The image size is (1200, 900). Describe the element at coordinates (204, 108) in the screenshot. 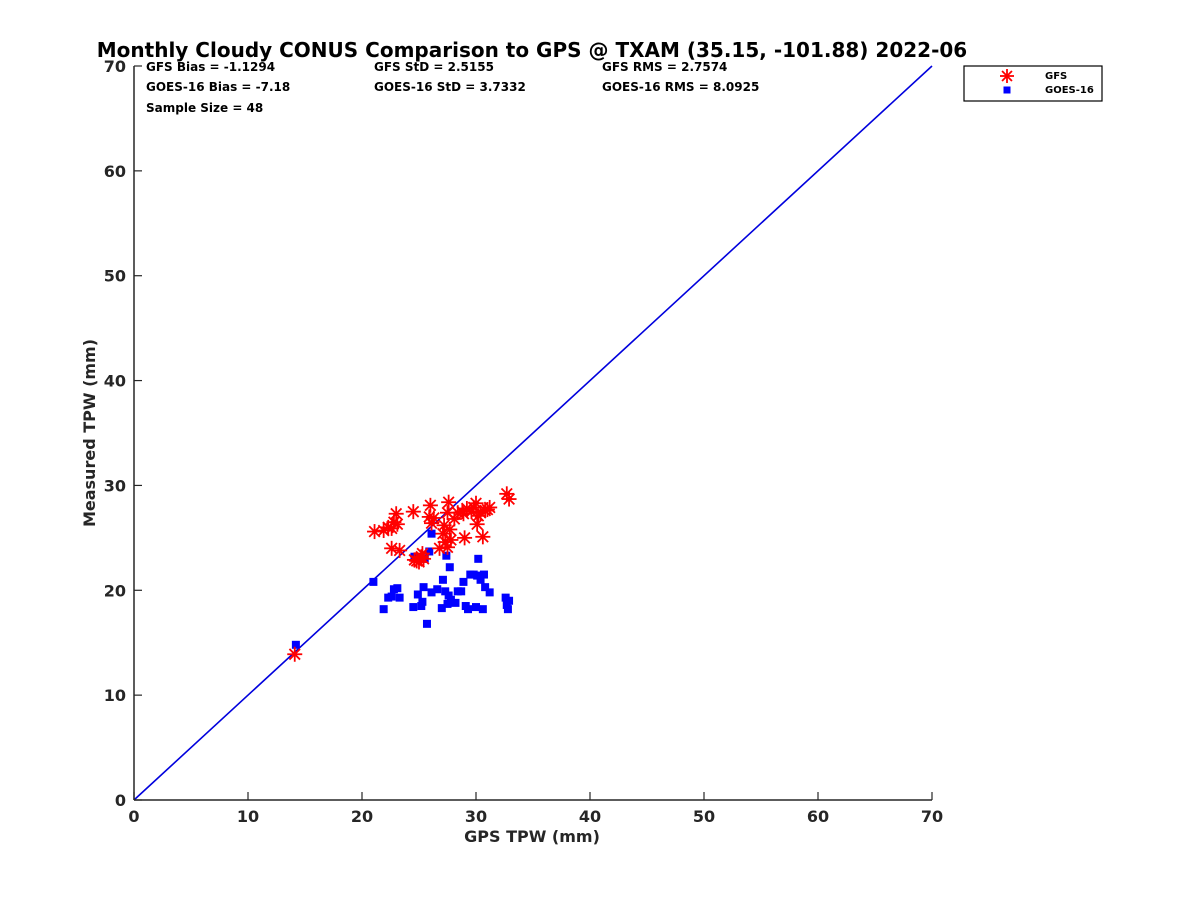

I see `stat-annotation: Sample Size = 48` at that location.